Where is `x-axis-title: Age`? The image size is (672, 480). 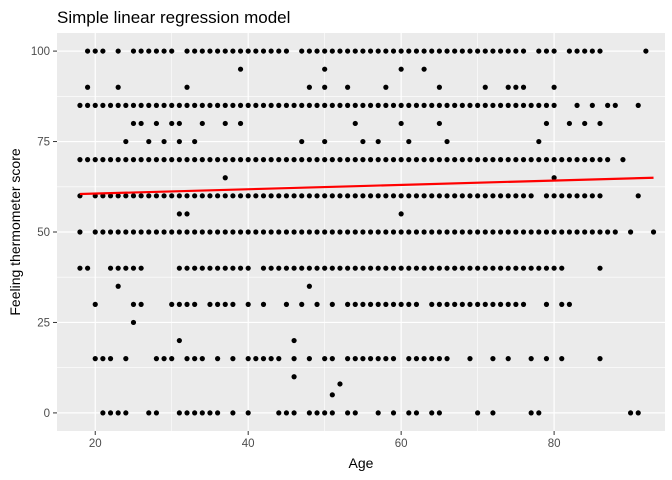 x-axis-title: Age is located at coordinates (361, 463).